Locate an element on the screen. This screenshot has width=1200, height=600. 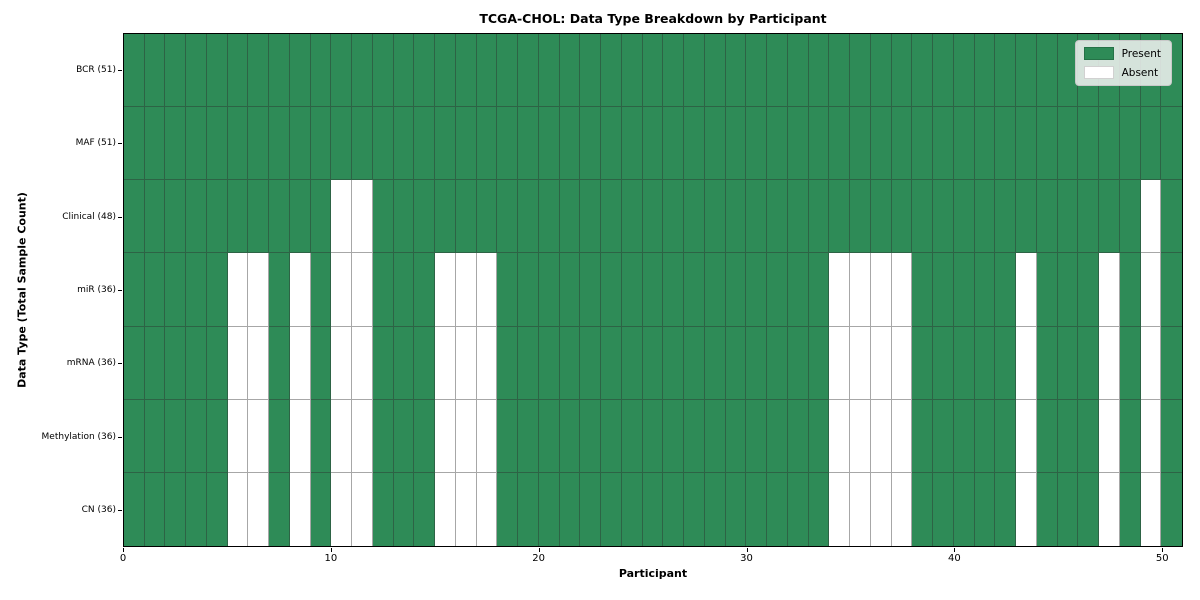
legend-label-present: Present is located at coordinates (1141, 53).